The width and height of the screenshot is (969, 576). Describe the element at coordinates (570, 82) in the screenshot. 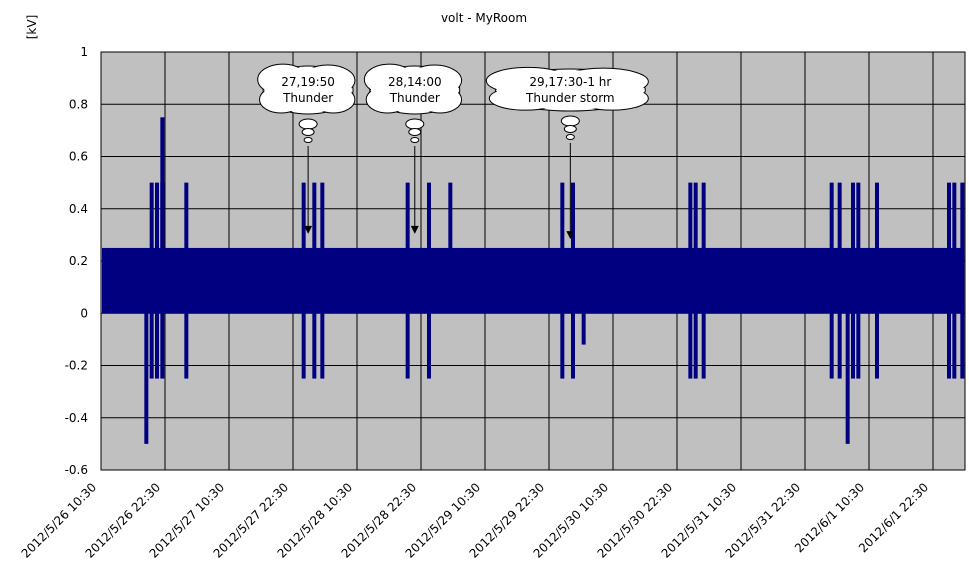

I see `annotation-time-label: 29,17:30-1 hr` at that location.